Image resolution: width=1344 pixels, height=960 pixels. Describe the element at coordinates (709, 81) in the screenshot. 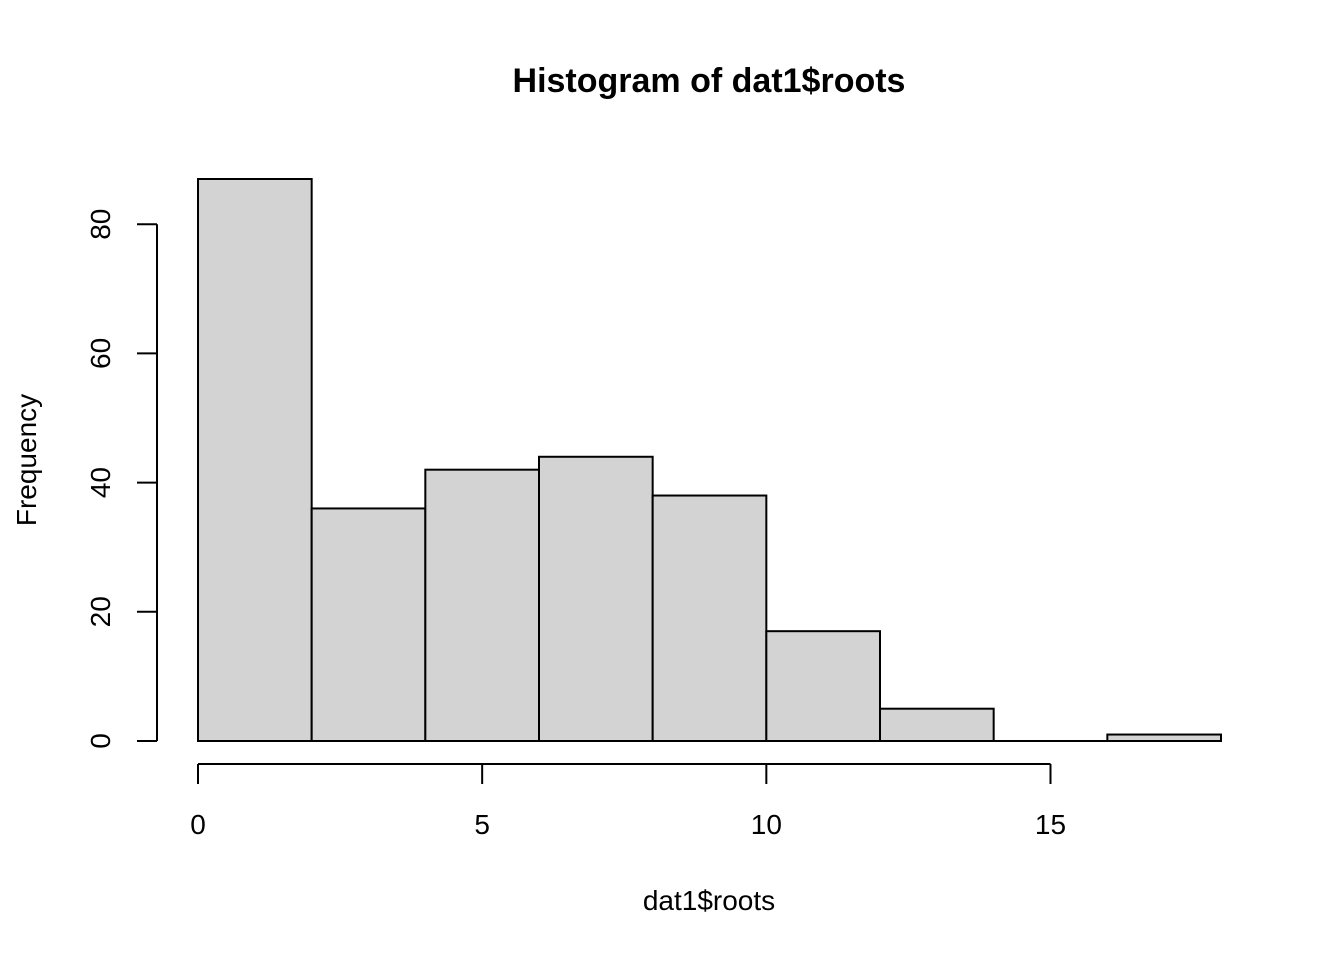

I see `chart-title: Histogram of dat1$roots` at that location.